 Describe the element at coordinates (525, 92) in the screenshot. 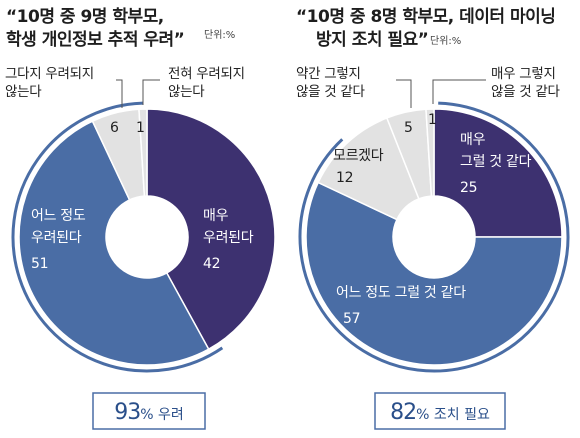

I see `chart-right-label-not-at-all-2: 않을 것 같다` at that location.